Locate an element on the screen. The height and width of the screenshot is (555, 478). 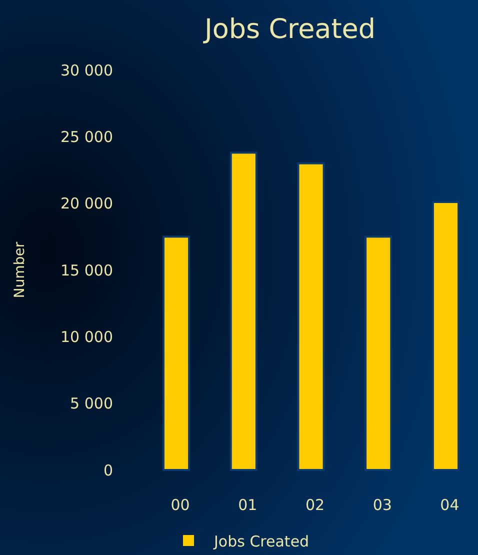
x-tick-label: 01 is located at coordinates (248, 505).